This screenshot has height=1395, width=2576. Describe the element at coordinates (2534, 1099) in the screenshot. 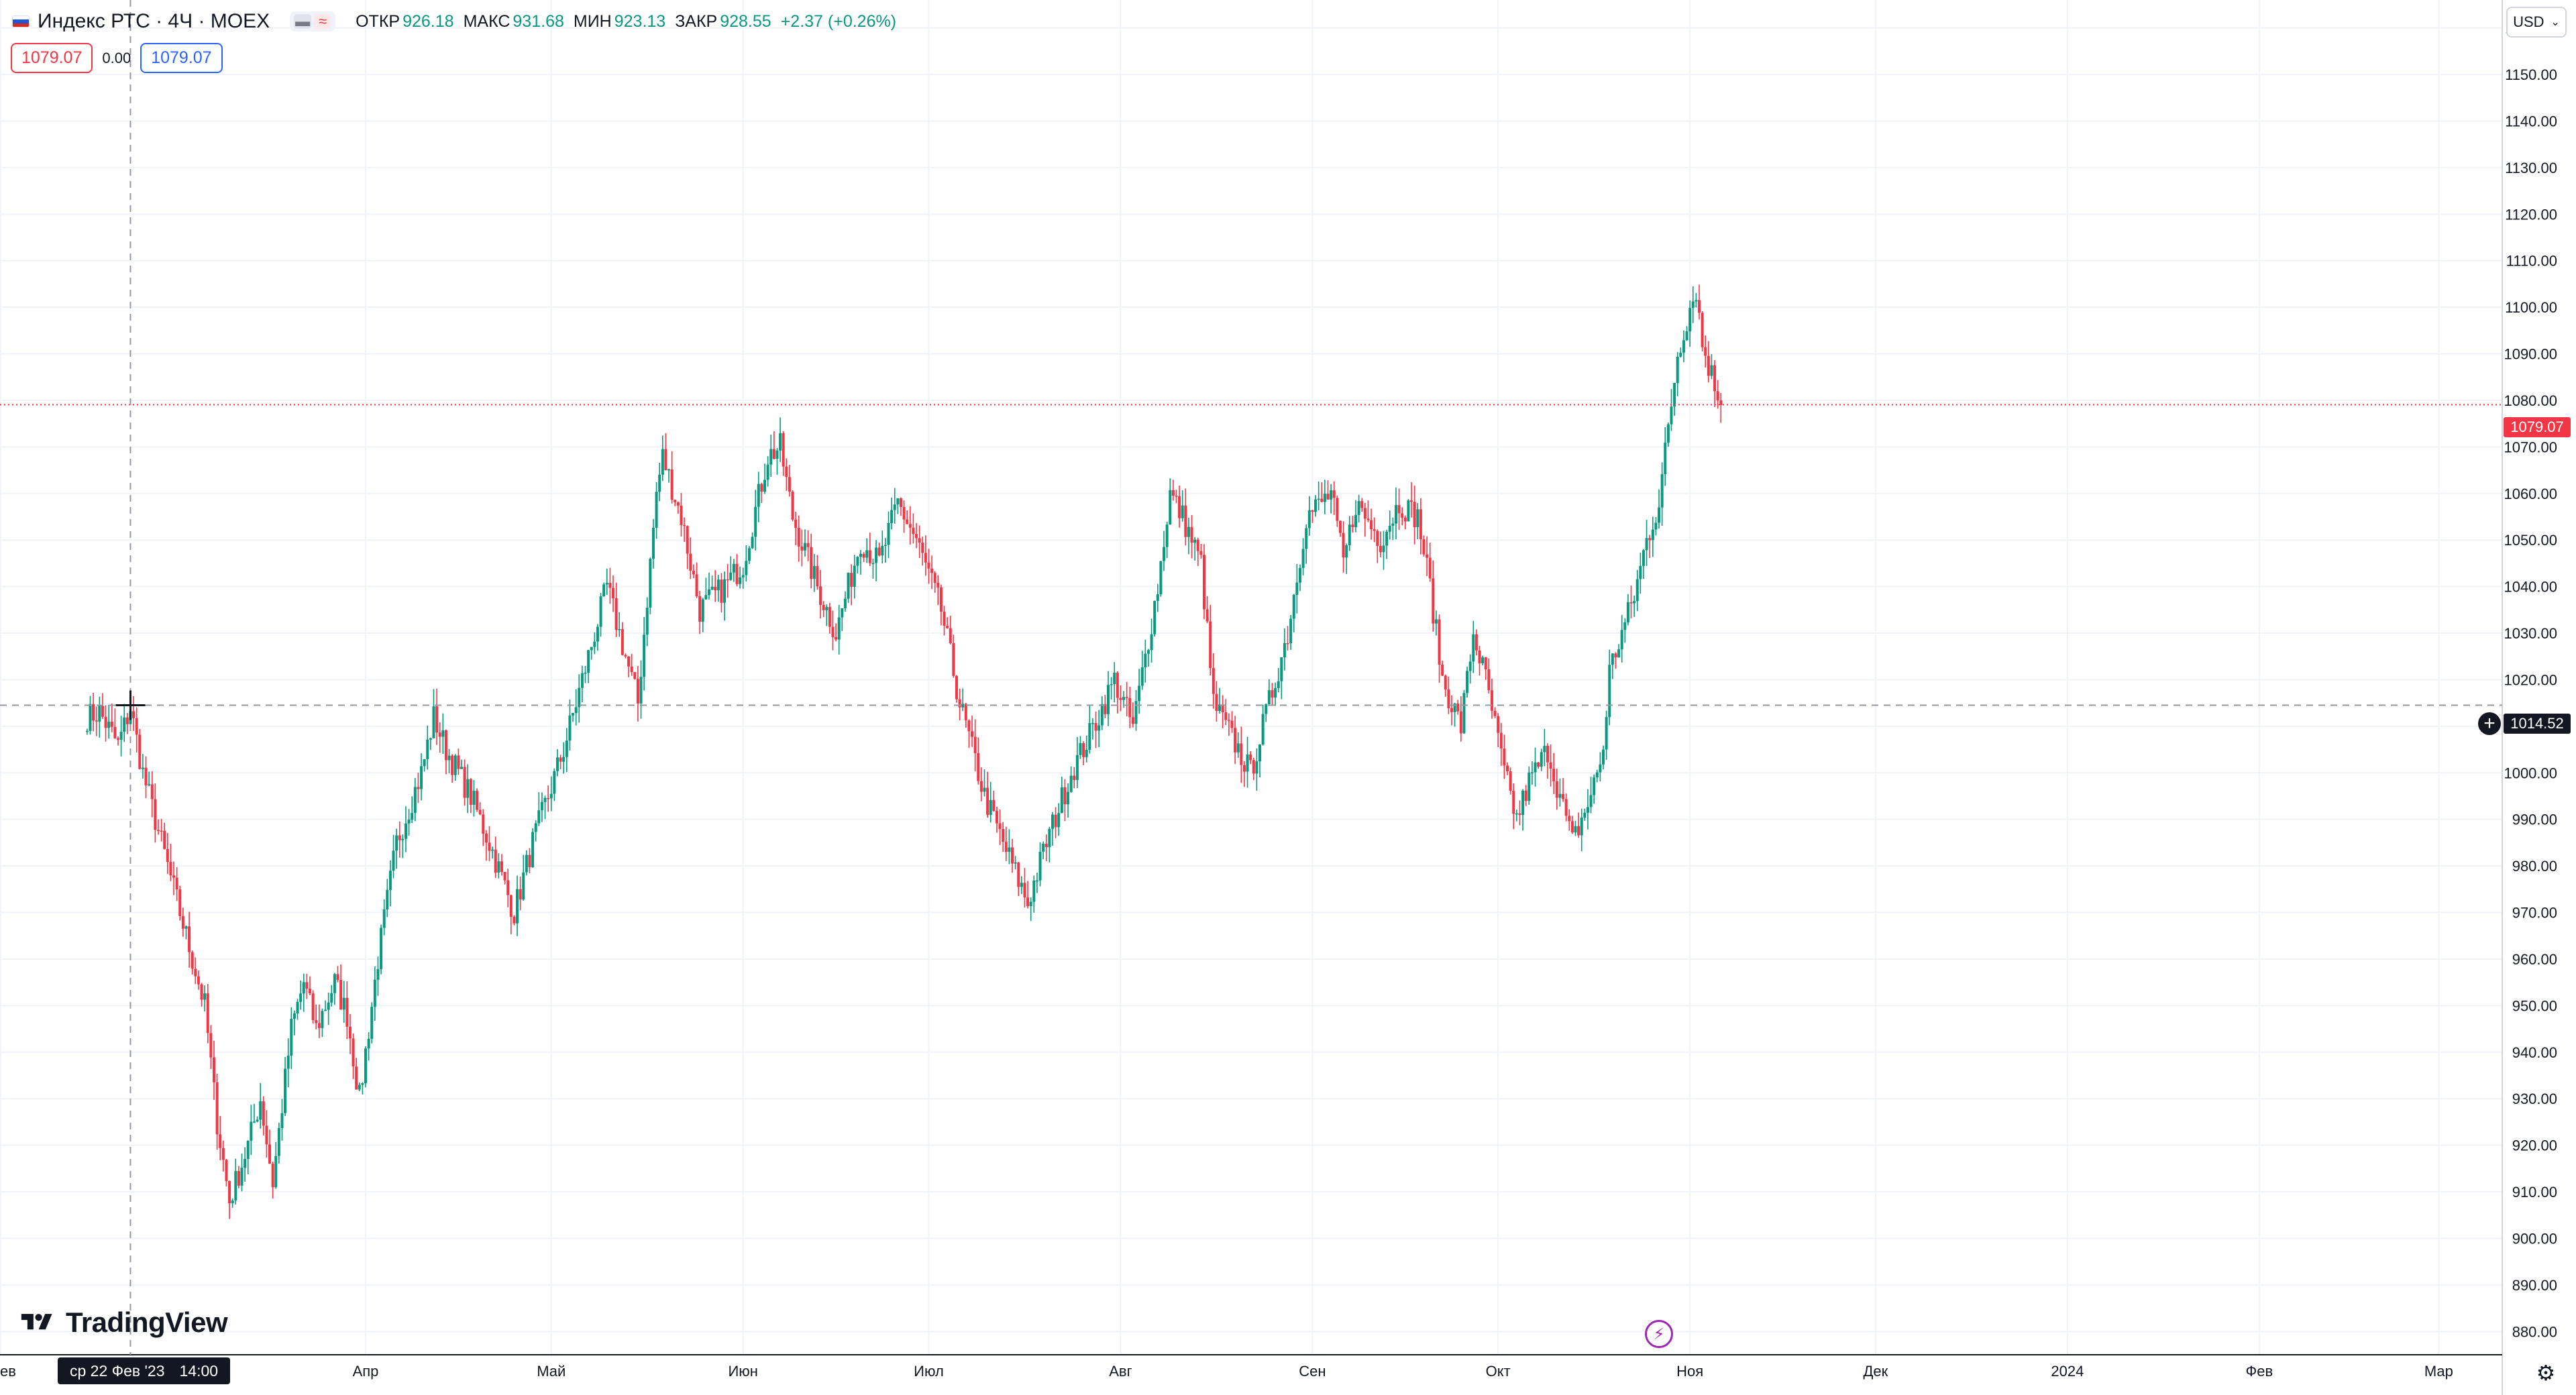

I see `y-tick-label: 930.00` at that location.